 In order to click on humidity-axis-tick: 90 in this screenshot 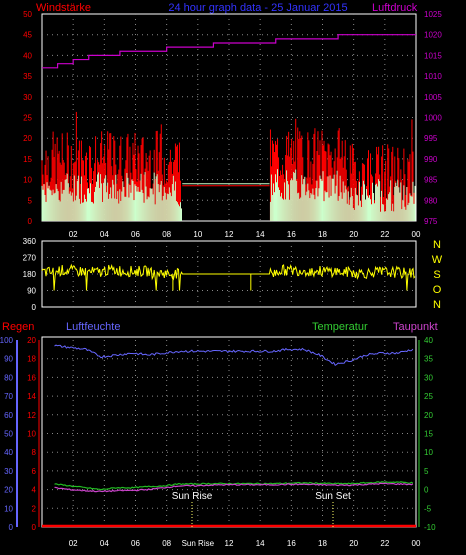, I will do `click(8, 359)`.